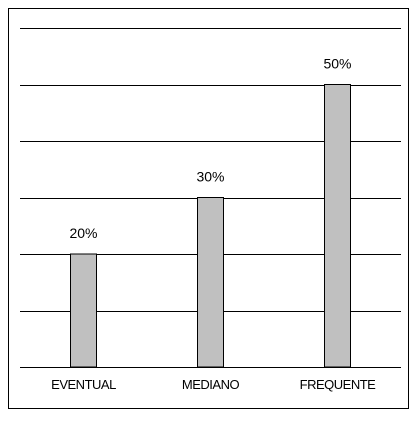 This screenshot has height=422, width=417. What do you see at coordinates (211, 283) in the screenshot?
I see `bar-mediano` at bounding box center [211, 283].